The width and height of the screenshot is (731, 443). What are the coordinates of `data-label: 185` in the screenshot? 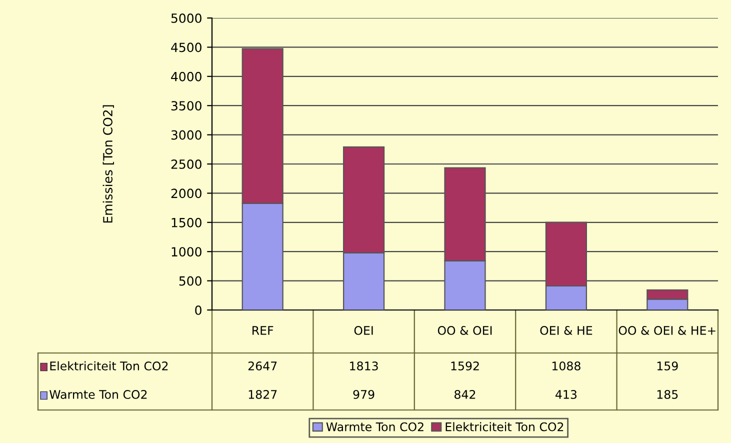 It's located at (667, 394).